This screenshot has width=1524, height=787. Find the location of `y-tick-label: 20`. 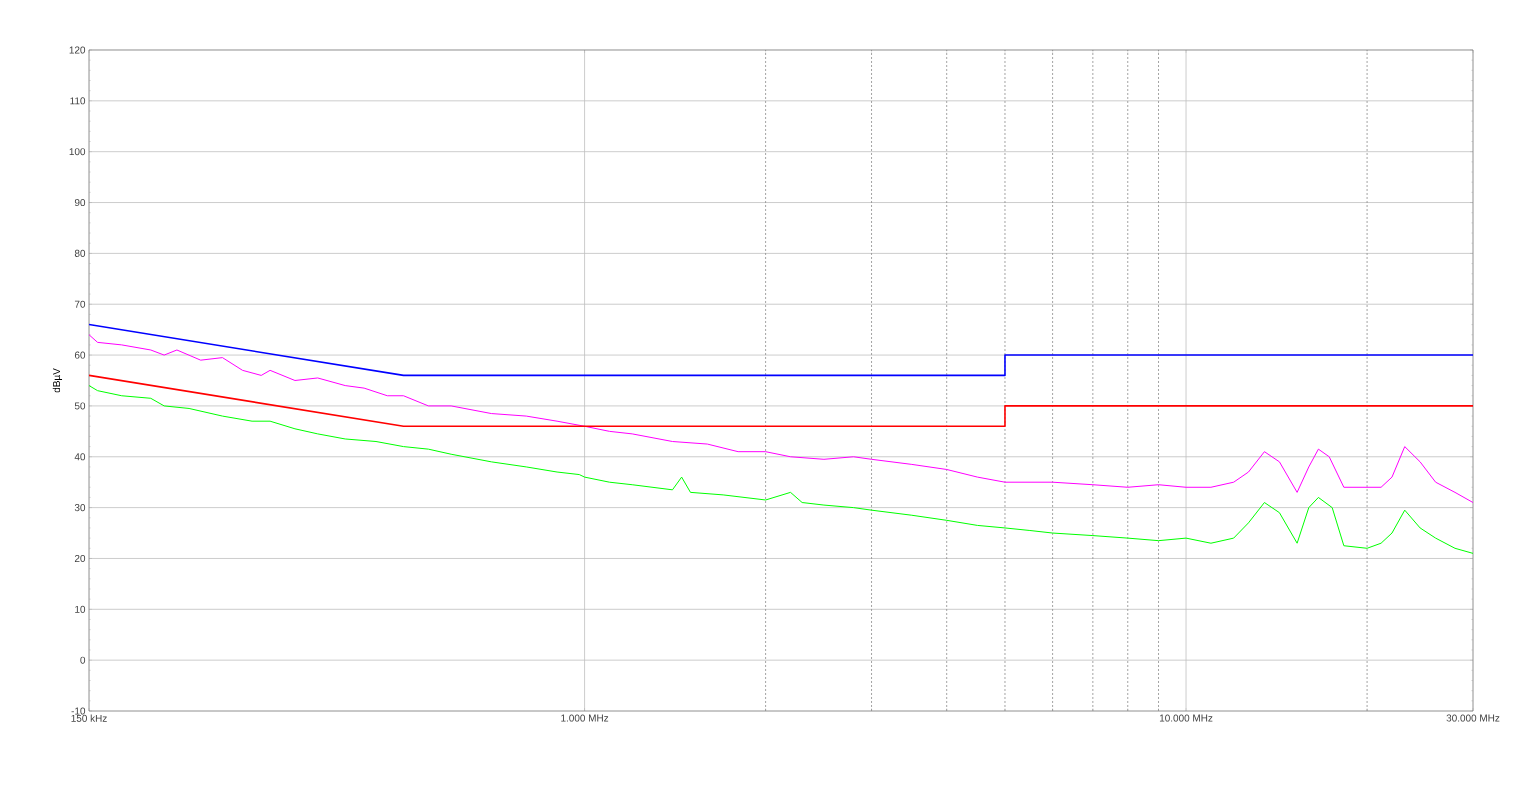

y-tick-label: 20 is located at coordinates (80, 558).